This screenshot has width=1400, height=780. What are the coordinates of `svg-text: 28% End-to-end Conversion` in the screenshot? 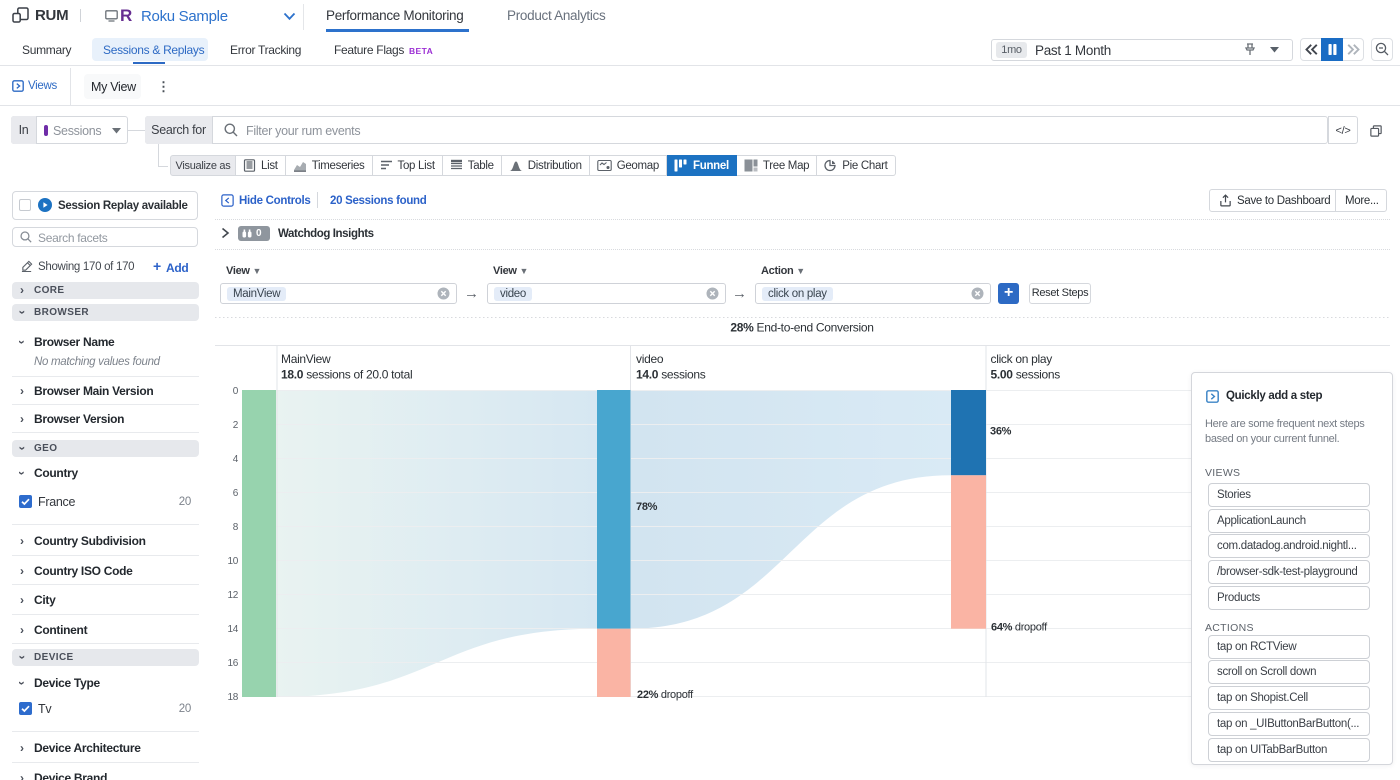 It's located at (801, 328).